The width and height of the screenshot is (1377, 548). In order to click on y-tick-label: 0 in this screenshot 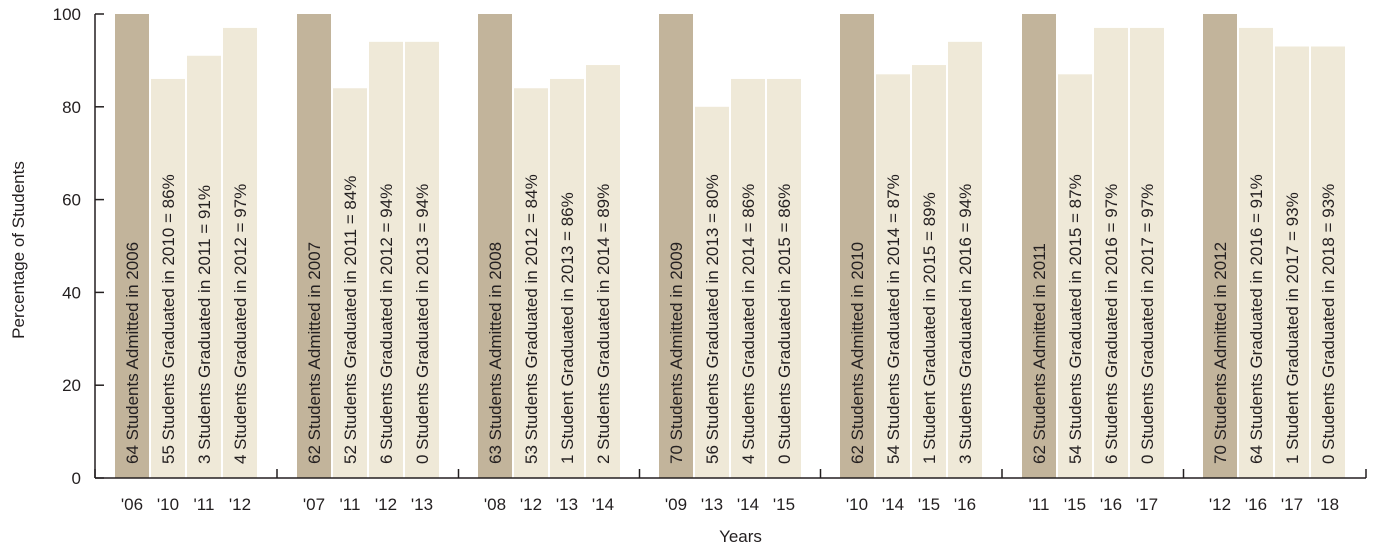, I will do `click(76, 478)`.